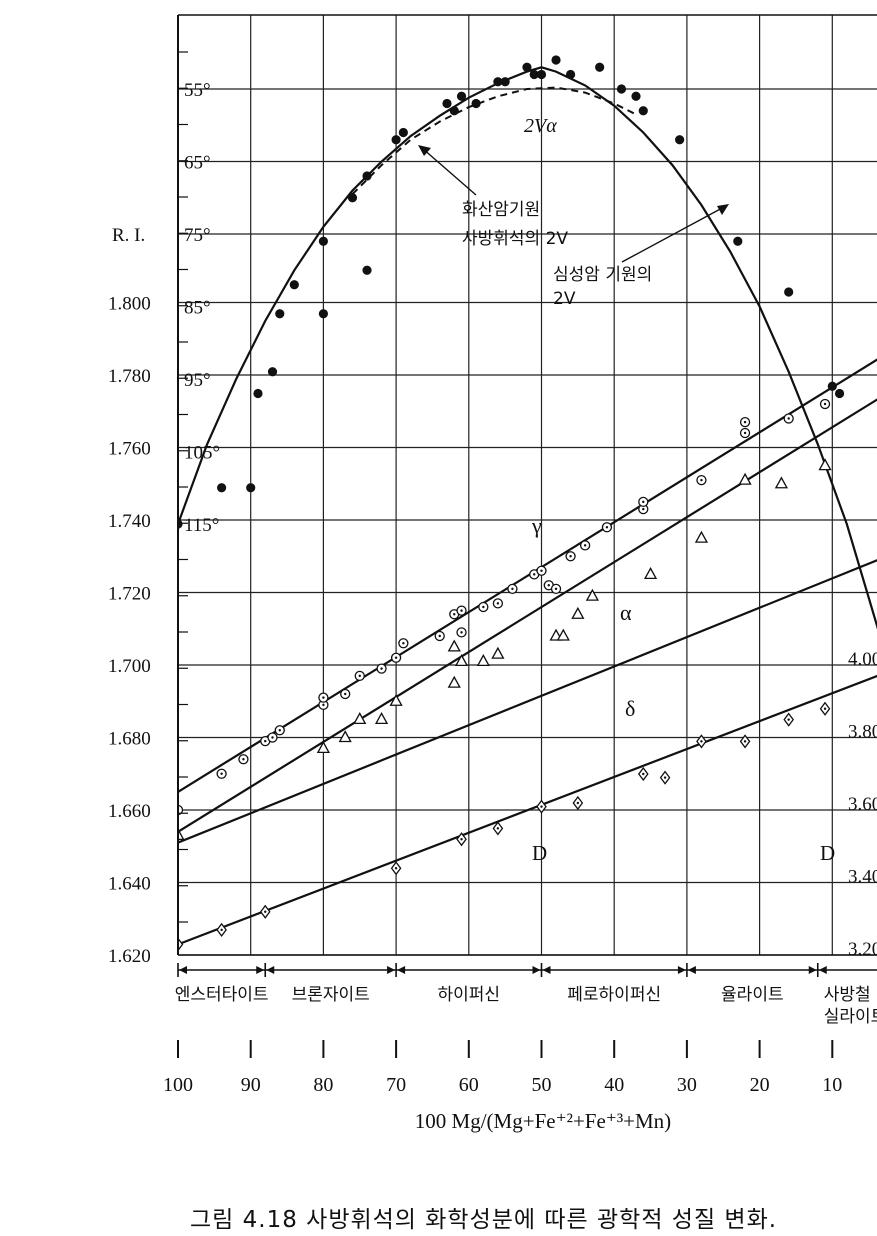 This screenshot has width=877, height=1236. Describe the element at coordinates (862, 659) in the screenshot. I see `density-tick-label: 4.00` at that location.